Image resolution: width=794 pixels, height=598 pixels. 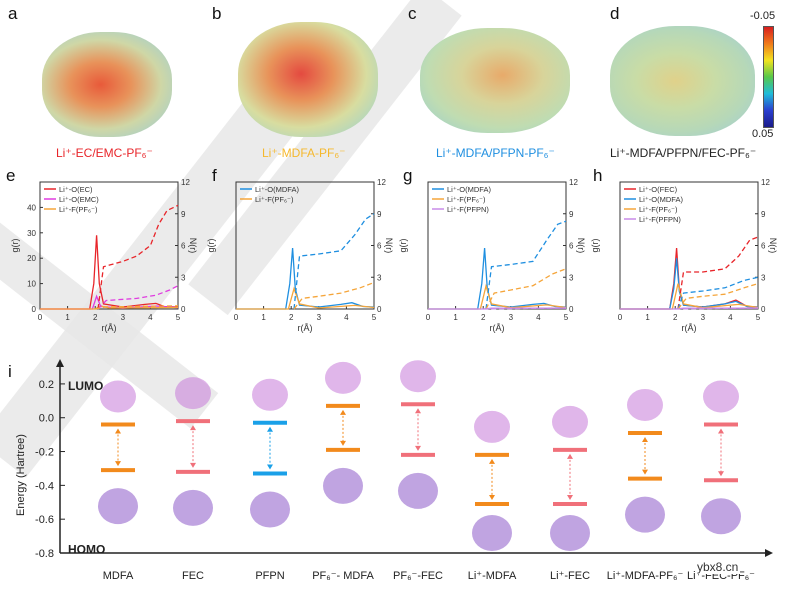 I want to click on legend-entry: Li⁺-F(PFPN), so click(x=660, y=219).